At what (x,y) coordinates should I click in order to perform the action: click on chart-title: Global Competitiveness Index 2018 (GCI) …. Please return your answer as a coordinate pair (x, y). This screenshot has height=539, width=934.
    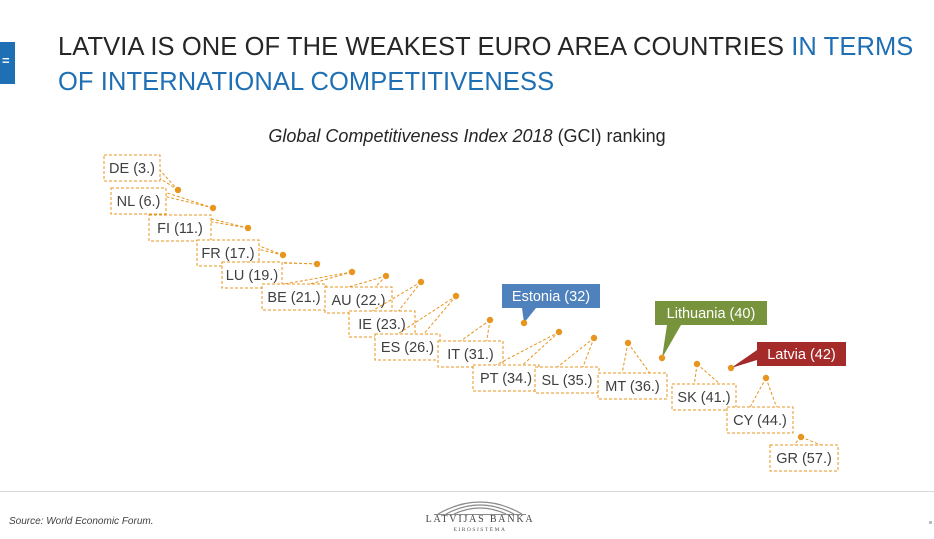
    Looking at the image, I should click on (467, 136).